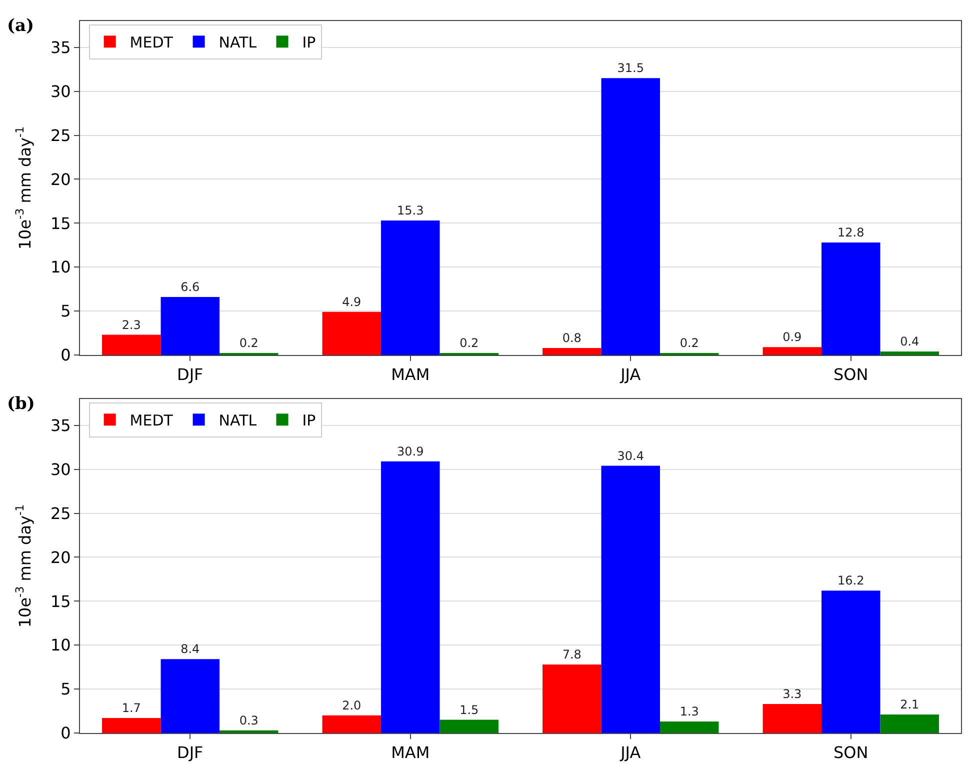  What do you see at coordinates (792, 337) in the screenshot?
I see `data-label: 0.9` at bounding box center [792, 337].